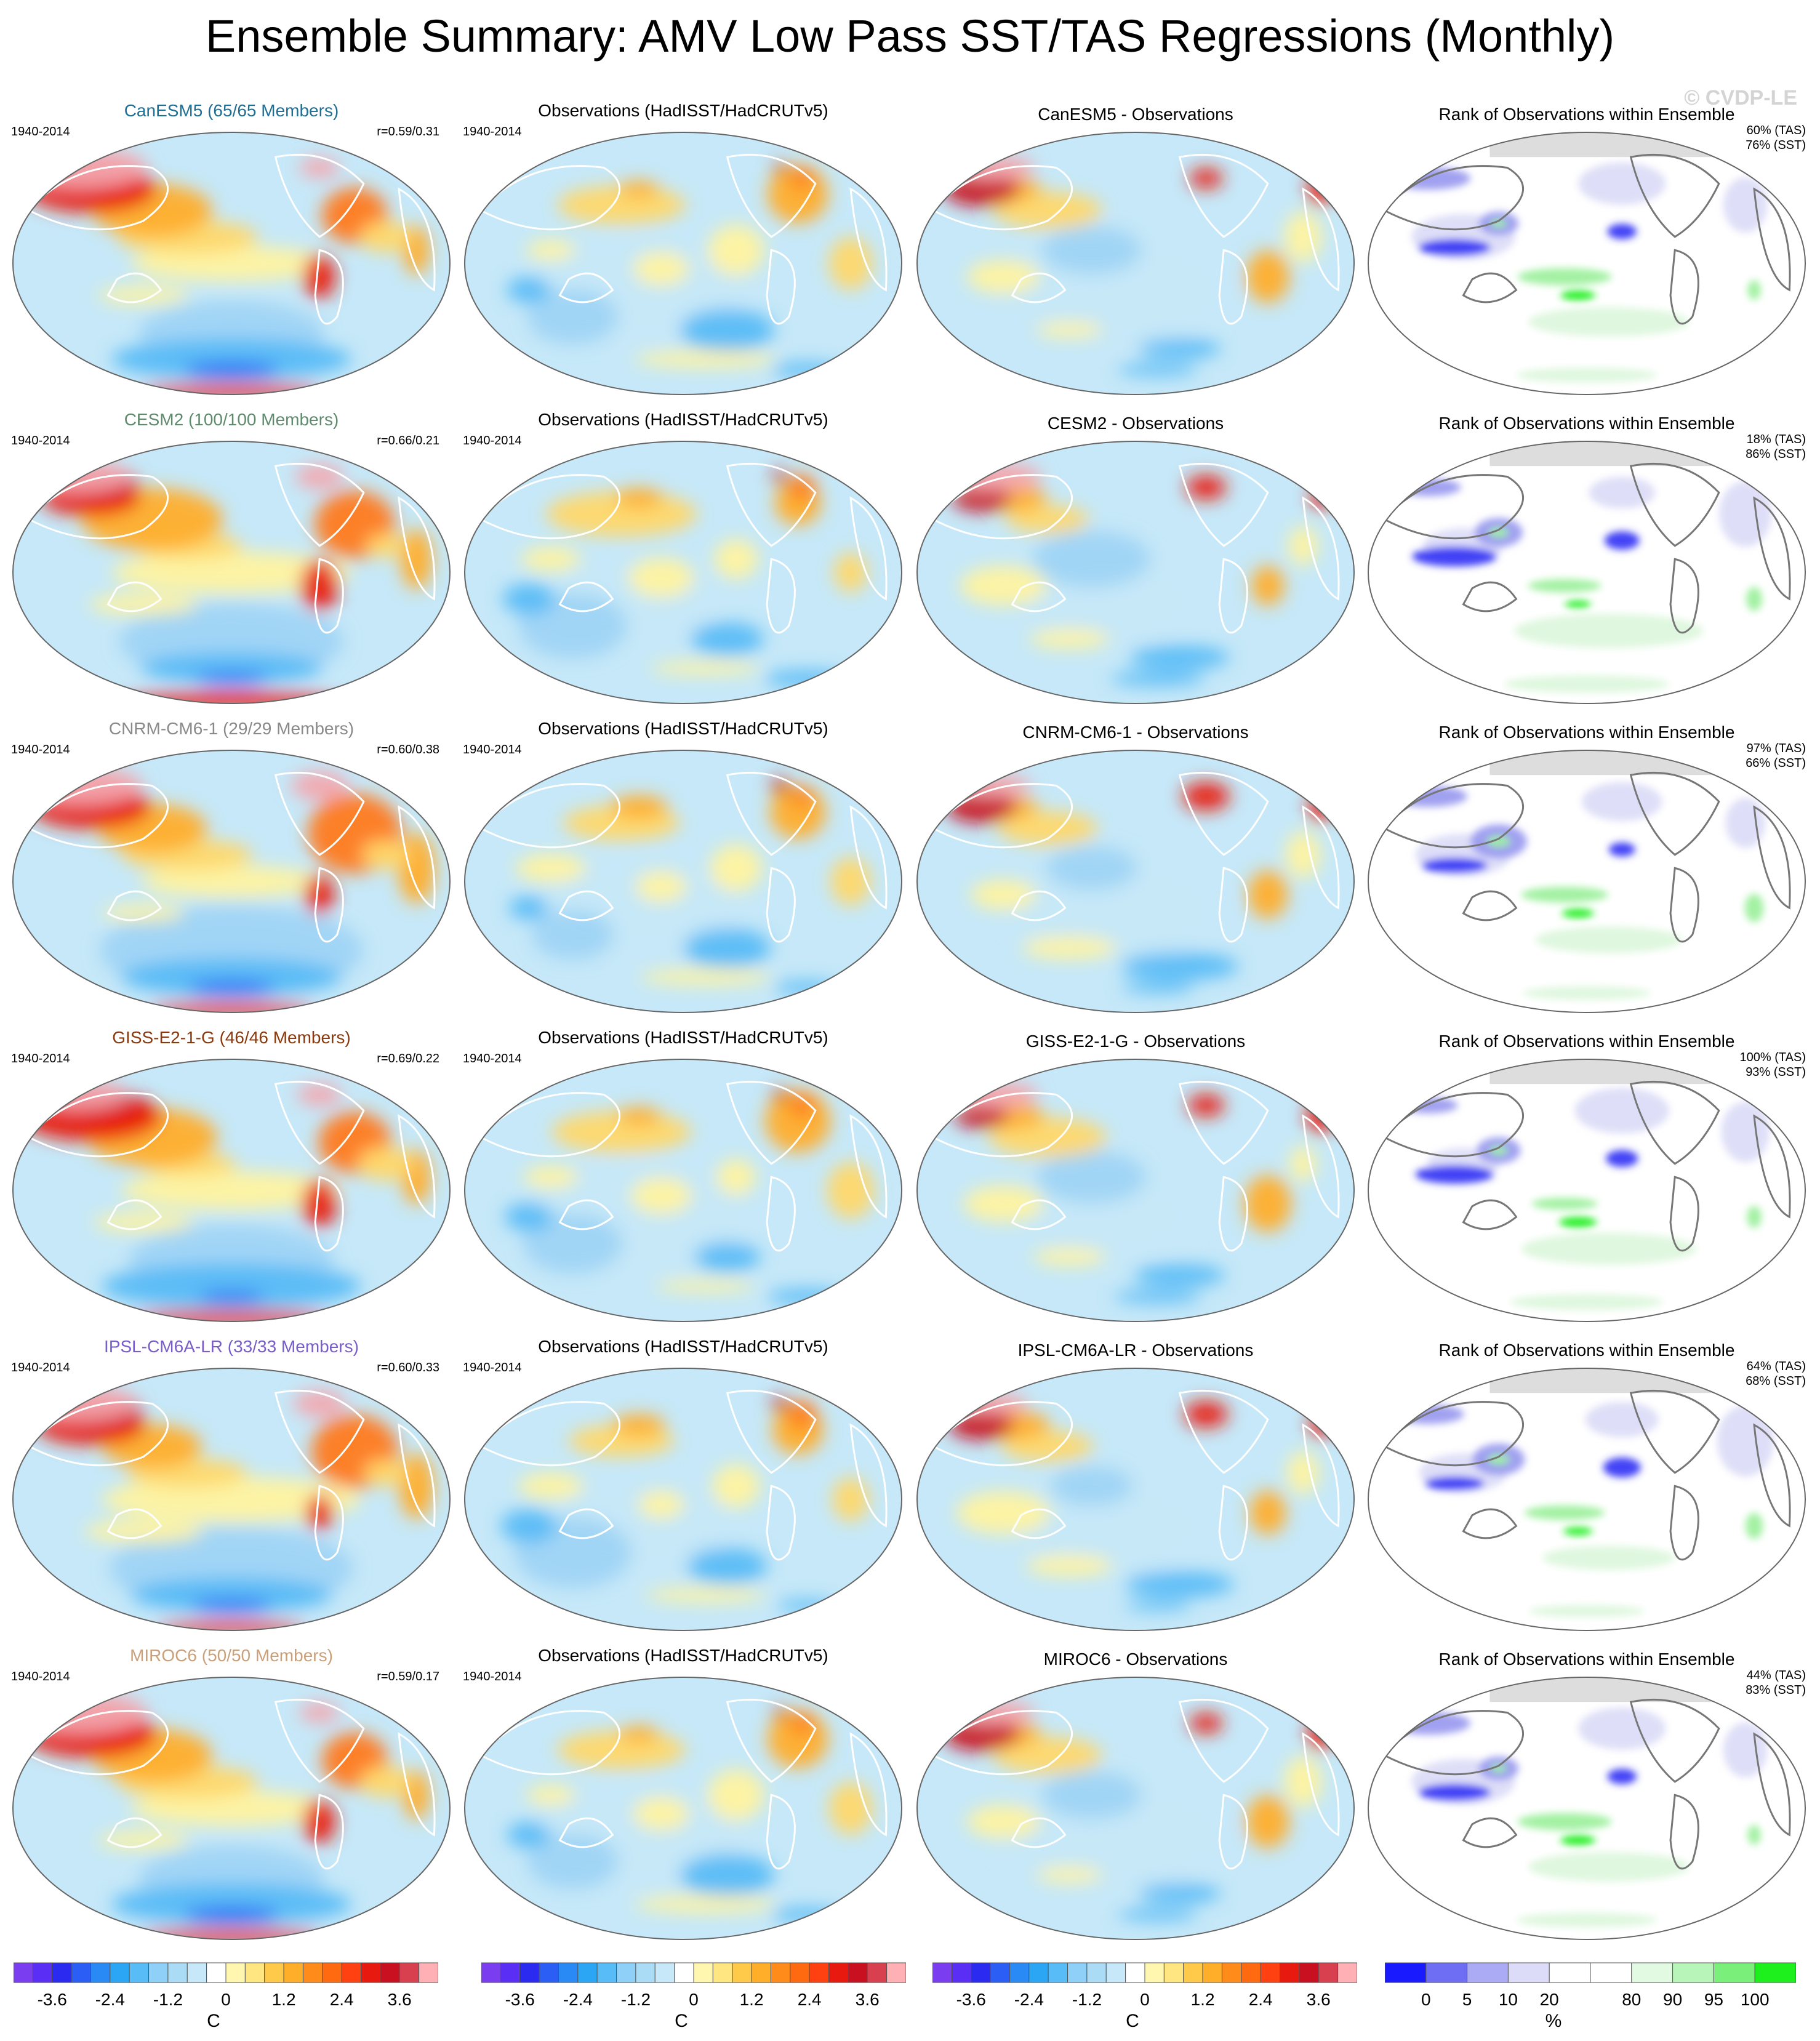  Describe the element at coordinates (232, 1037) in the screenshot. I see `model-title: GISS-E2-1-G (46/46 Members)` at that location.